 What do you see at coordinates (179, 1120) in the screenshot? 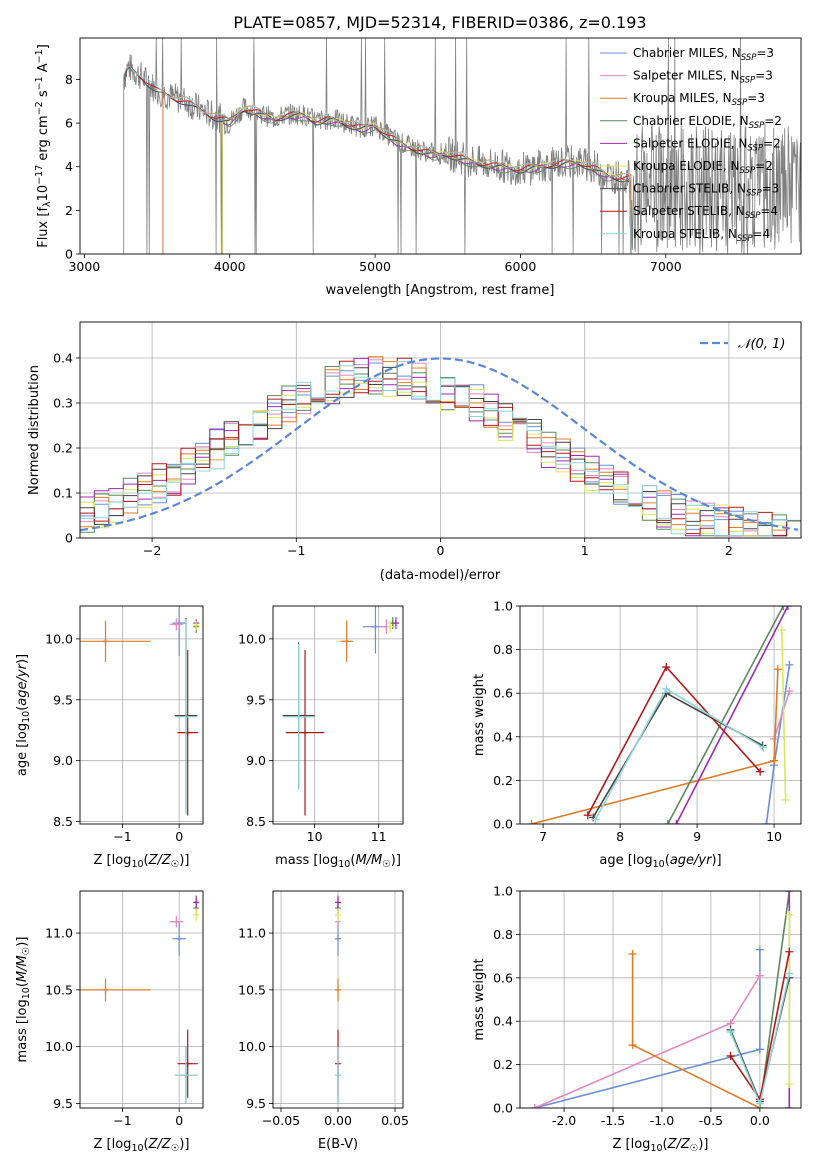
I see `x-tick-label: 0` at bounding box center [179, 1120].